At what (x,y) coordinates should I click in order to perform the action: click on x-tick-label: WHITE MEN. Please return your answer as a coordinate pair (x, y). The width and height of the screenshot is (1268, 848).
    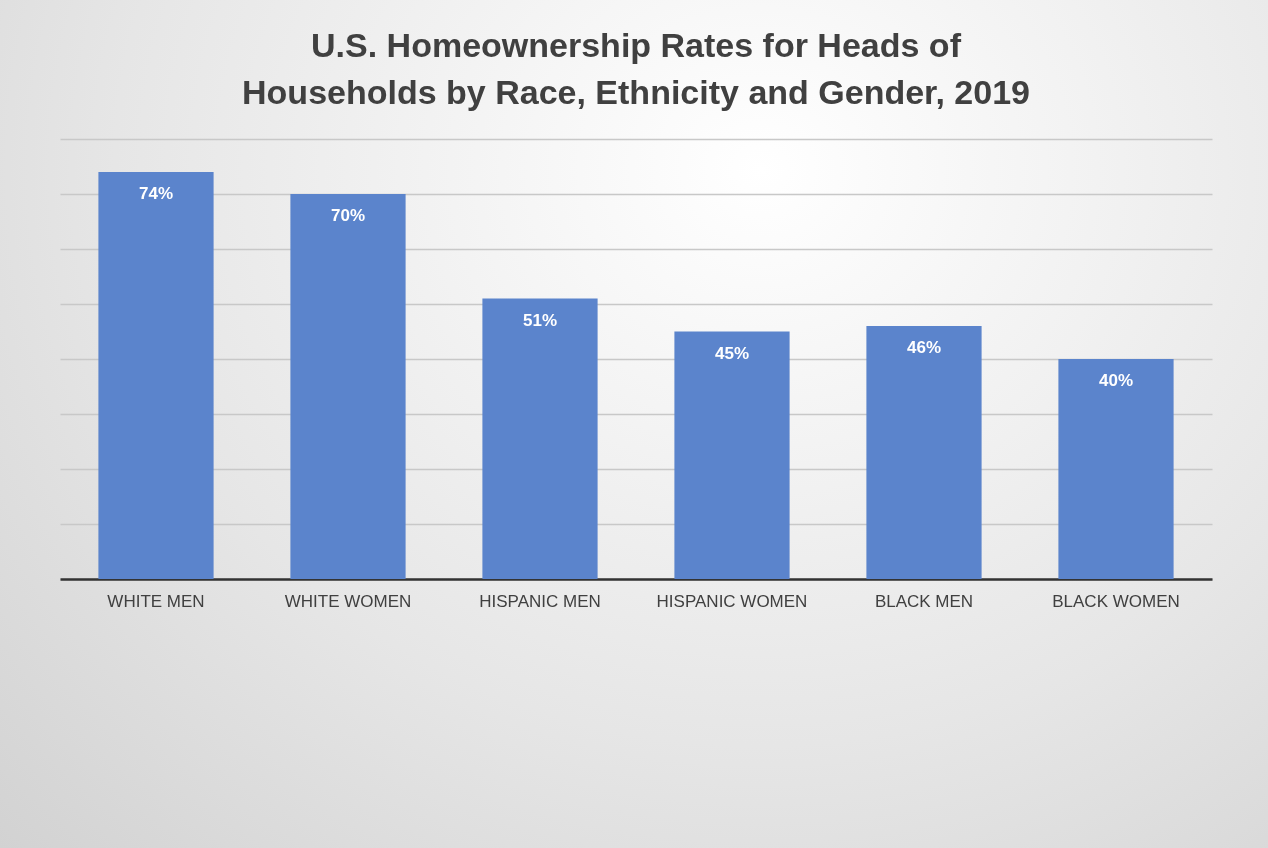
    Looking at the image, I should click on (156, 601).